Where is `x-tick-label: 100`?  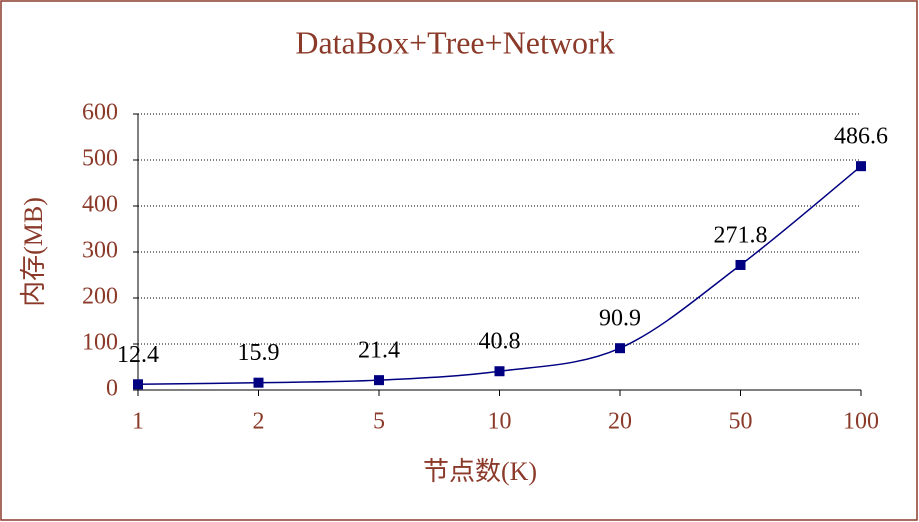 x-tick-label: 100 is located at coordinates (861, 422).